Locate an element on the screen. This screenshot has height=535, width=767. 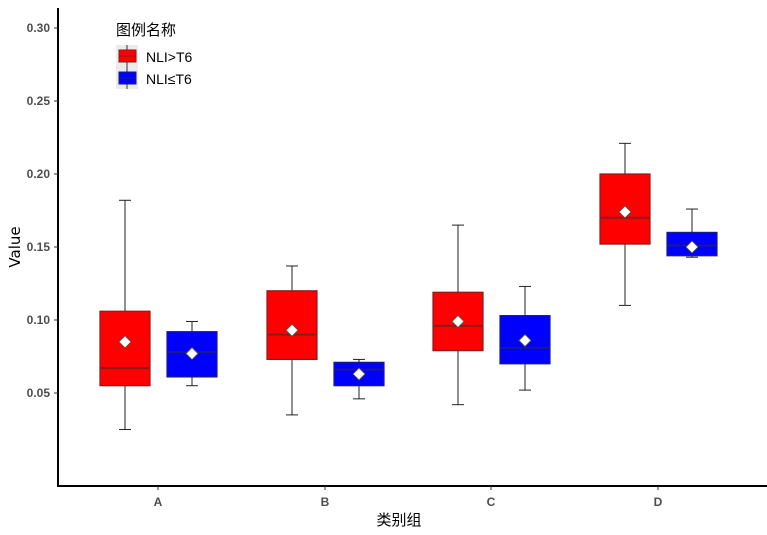
box-D-red is located at coordinates (625, 224).